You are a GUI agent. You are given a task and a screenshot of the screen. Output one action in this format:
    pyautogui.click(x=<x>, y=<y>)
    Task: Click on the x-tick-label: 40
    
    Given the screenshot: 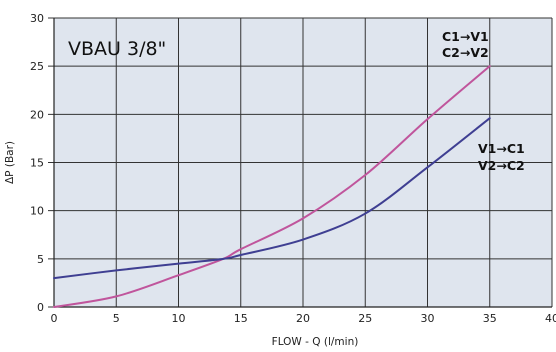 What is the action you would take?
    pyautogui.click(x=550, y=318)
    